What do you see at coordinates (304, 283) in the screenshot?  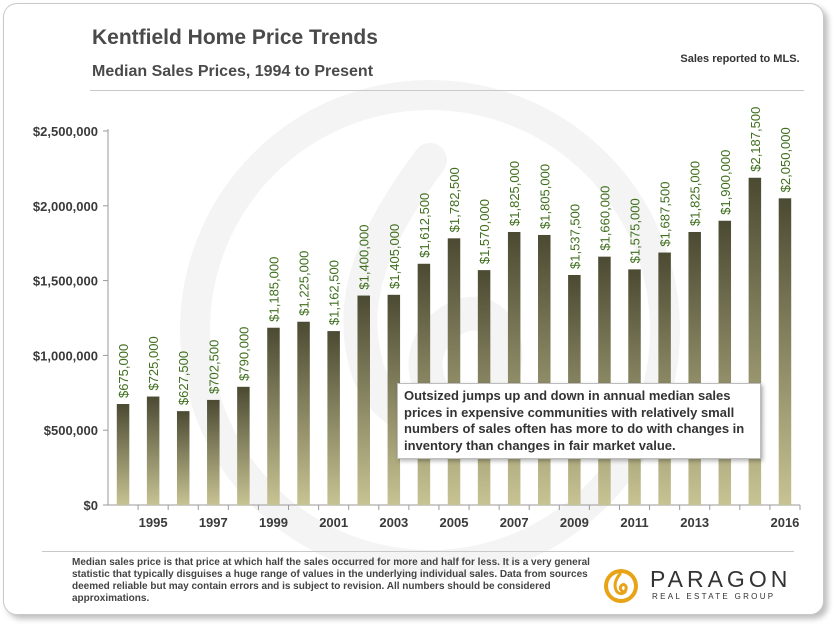 I see `data-label: $1,225,000` at bounding box center [304, 283].